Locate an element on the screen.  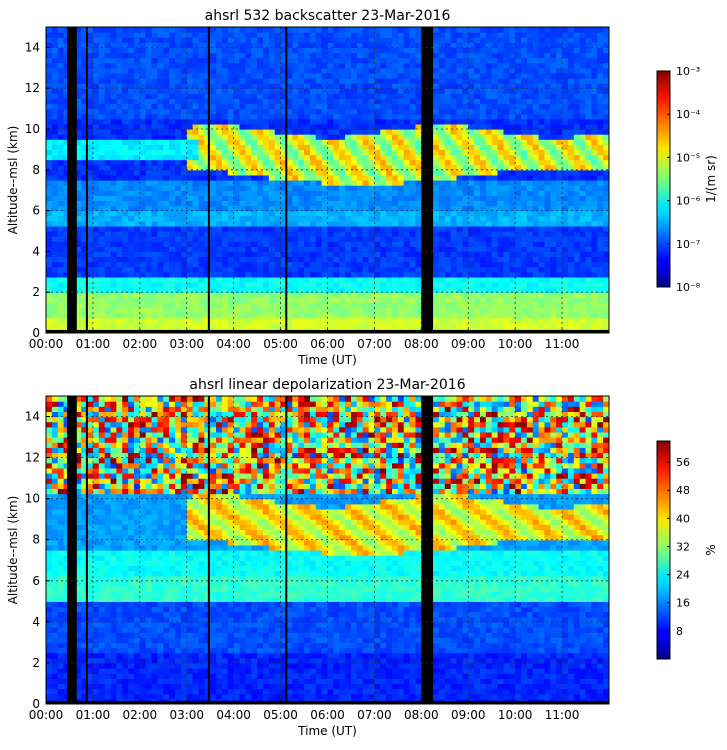
colorbar-label: 1/(m sr) is located at coordinates (711, 179).